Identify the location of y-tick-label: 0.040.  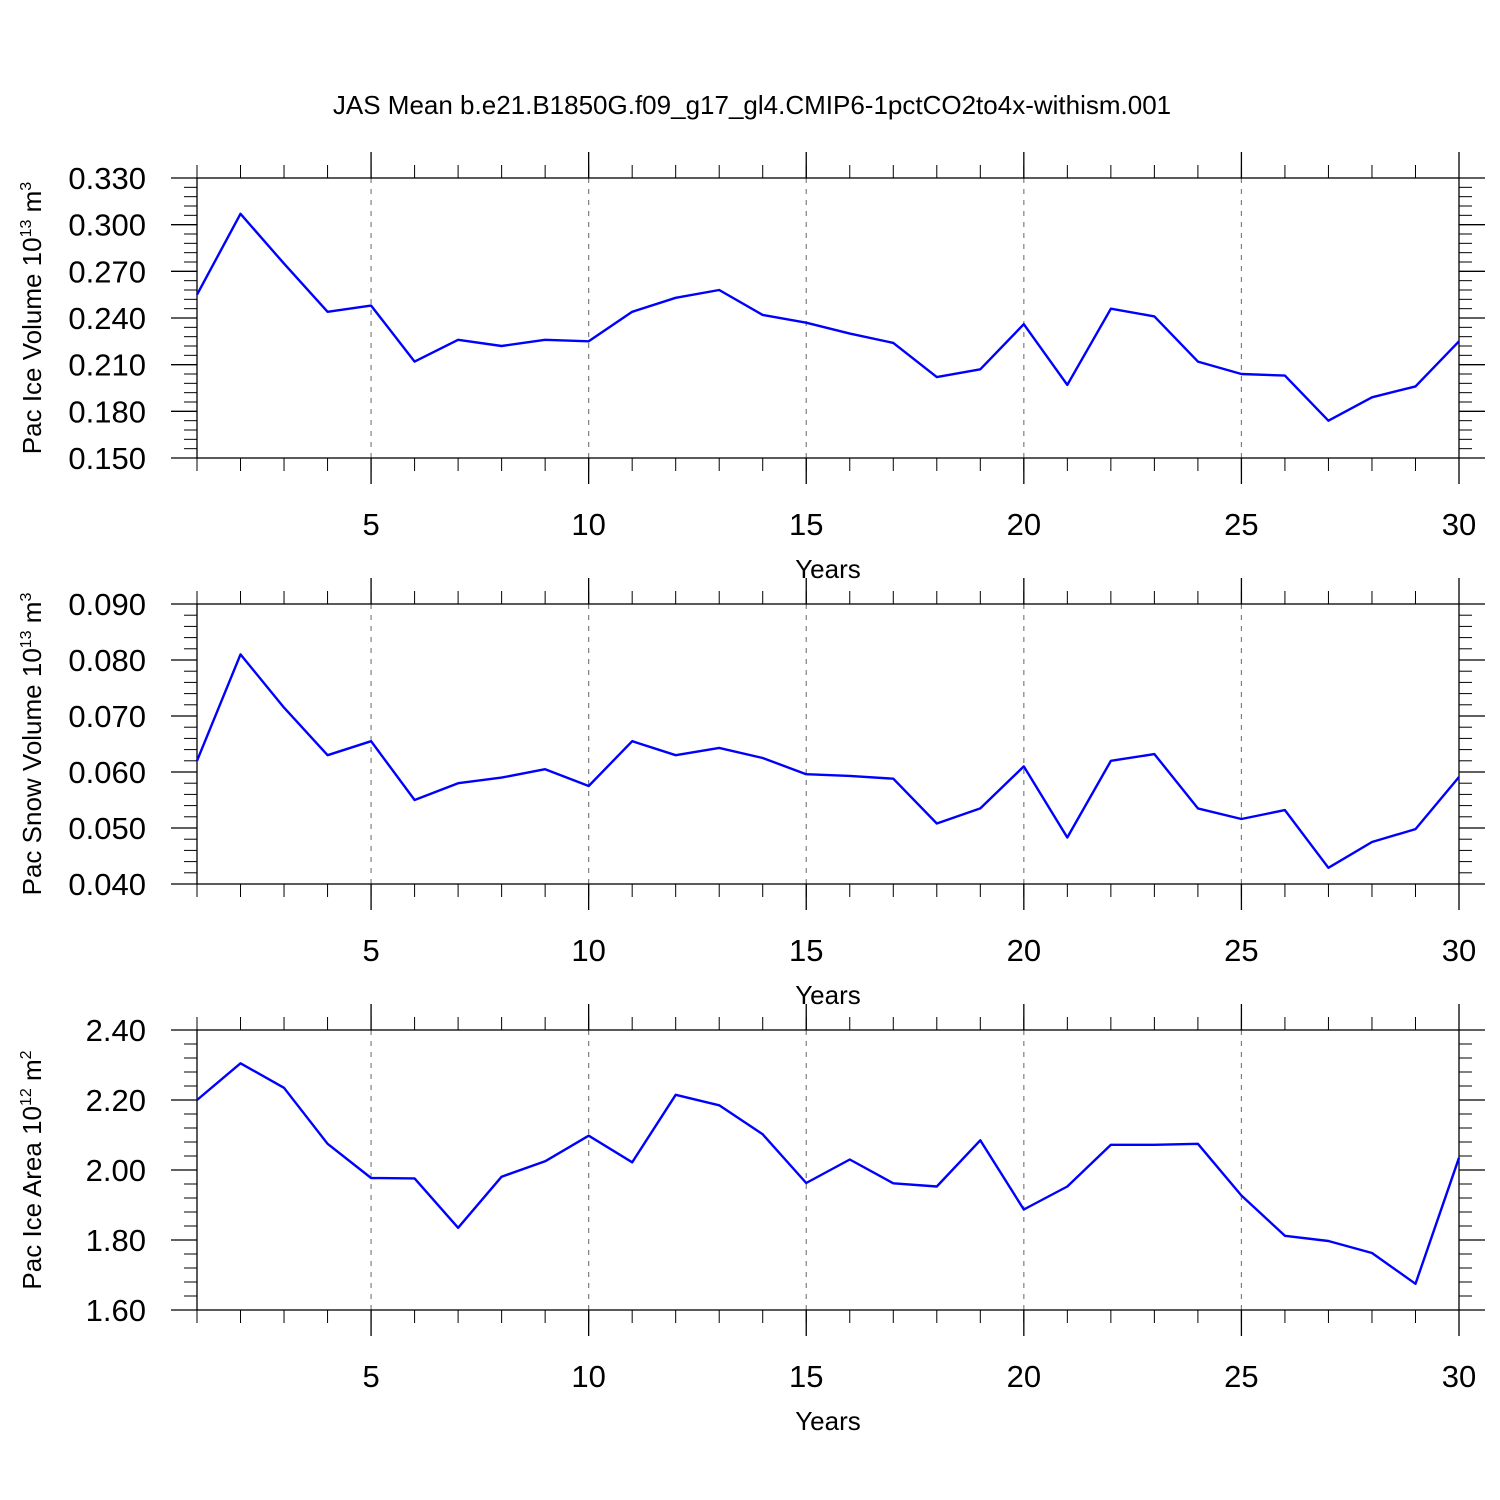
(107, 884).